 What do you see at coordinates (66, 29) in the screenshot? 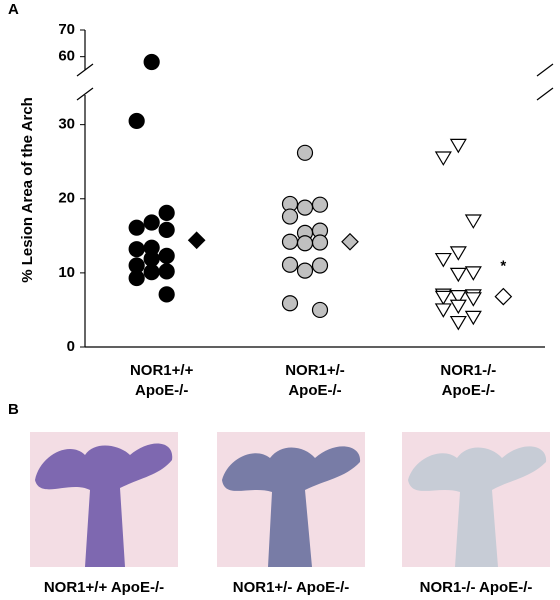
I see `y-tick-label: 70` at bounding box center [66, 29].